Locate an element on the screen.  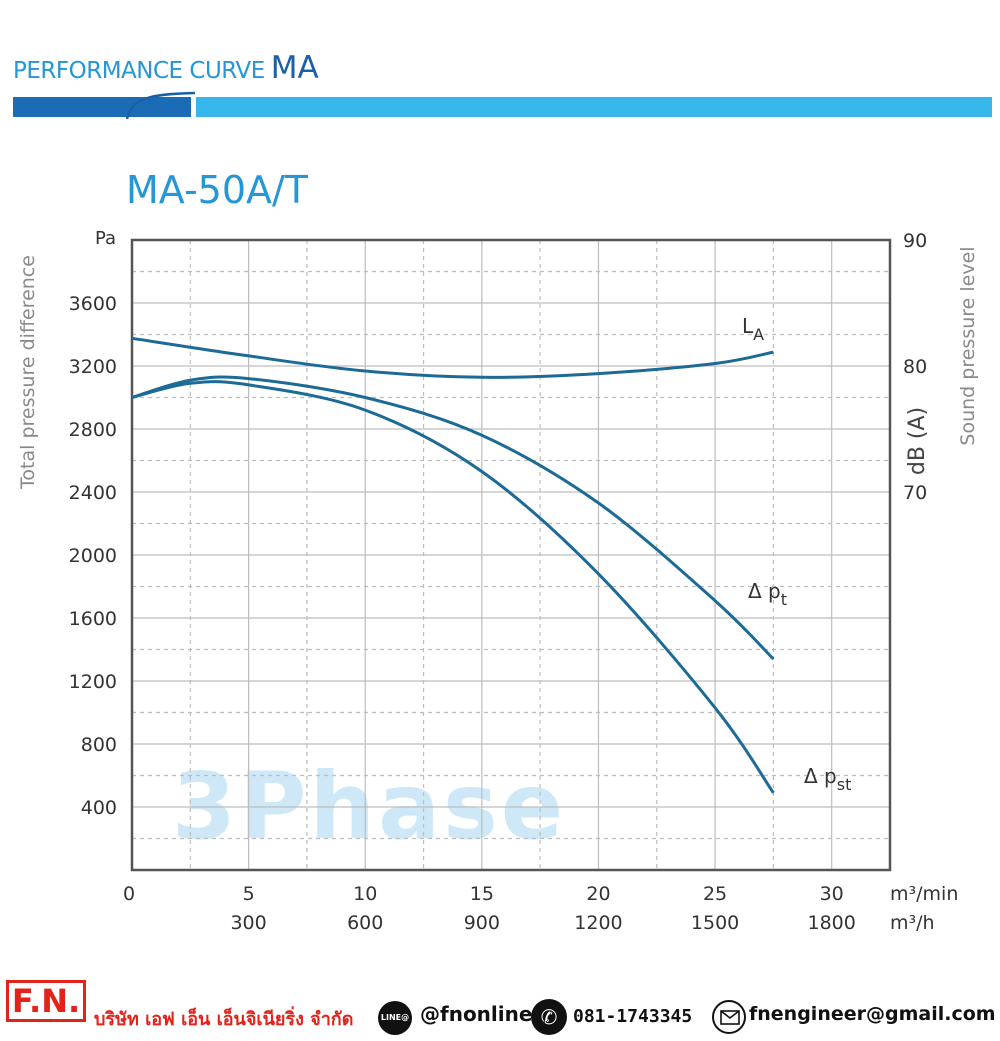
y-right-axis-title: Sound pressure level is located at coordinates (968, 345).